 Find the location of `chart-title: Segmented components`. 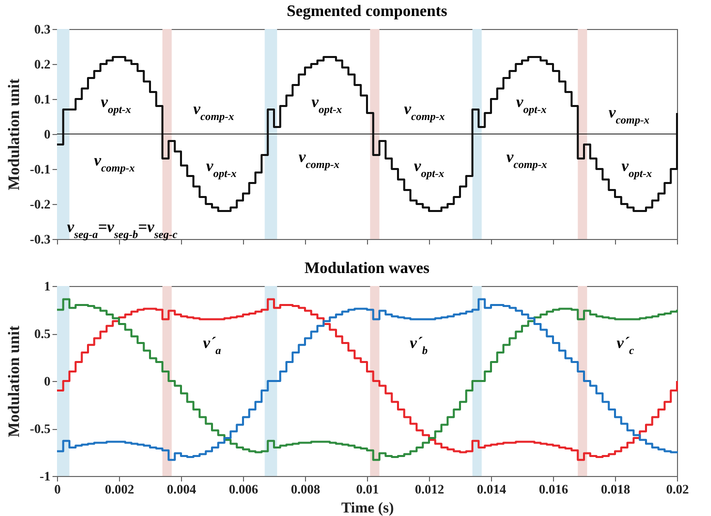

chart-title: Segmented components is located at coordinates (367, 11).